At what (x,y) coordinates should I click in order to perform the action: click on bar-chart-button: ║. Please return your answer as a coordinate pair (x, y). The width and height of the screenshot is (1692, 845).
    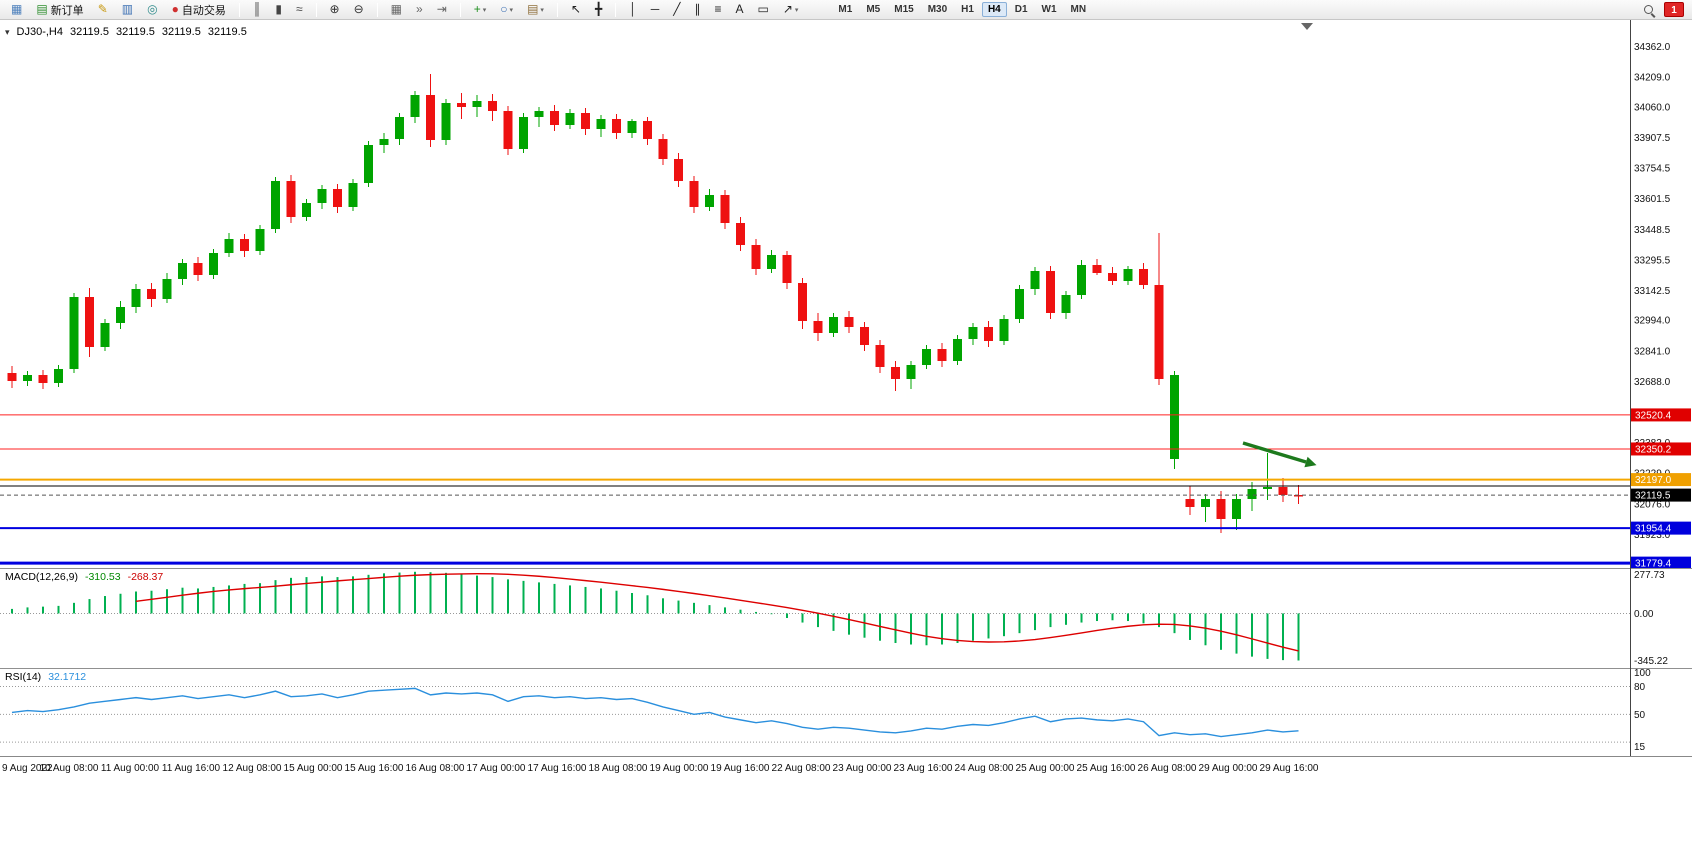
    Looking at the image, I should click on (257, 9).